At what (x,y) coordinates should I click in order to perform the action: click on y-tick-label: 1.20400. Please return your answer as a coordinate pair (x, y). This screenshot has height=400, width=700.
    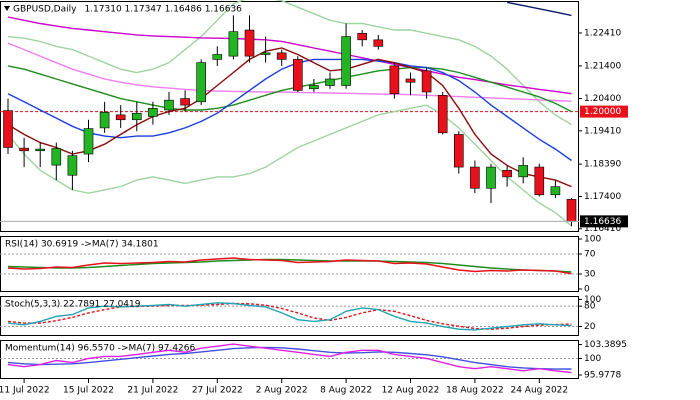
    Looking at the image, I should click on (602, 99).